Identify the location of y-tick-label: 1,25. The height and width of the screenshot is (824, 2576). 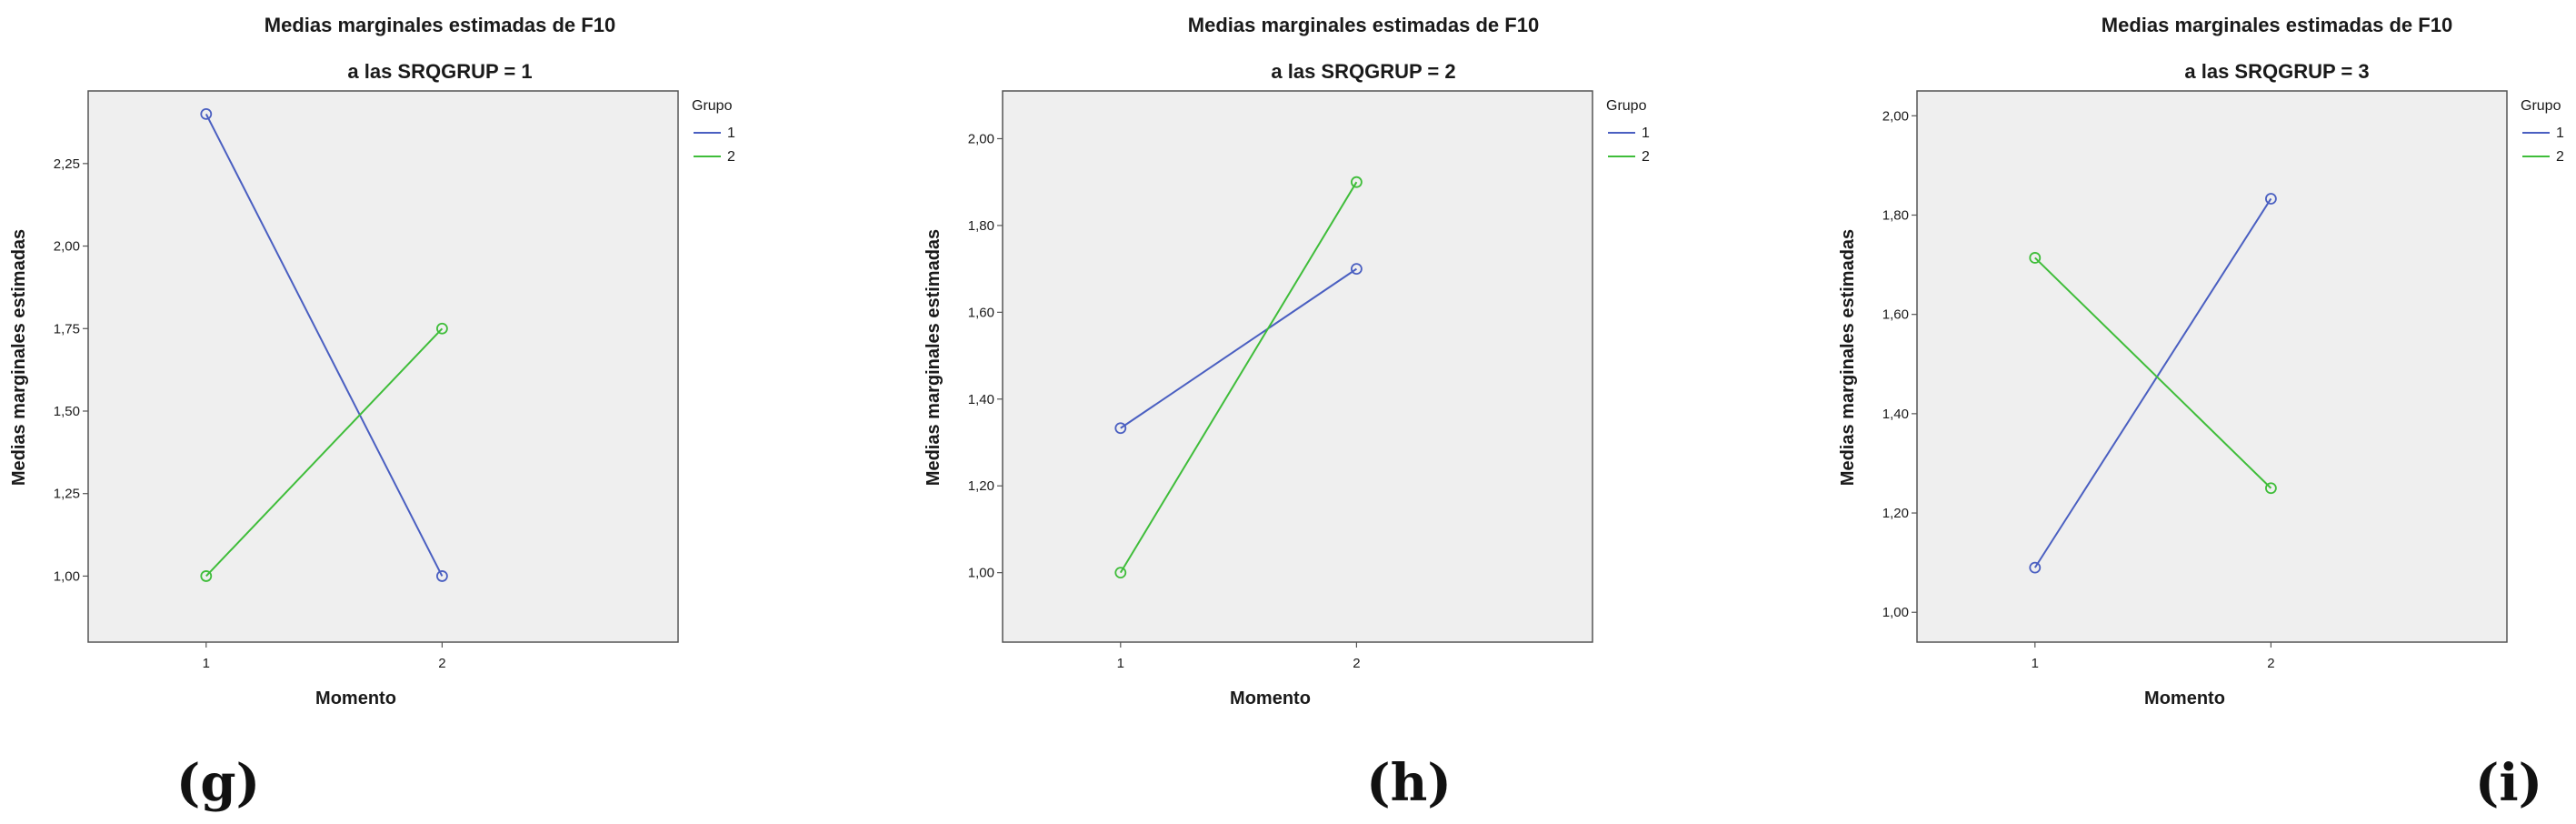
(67, 494).